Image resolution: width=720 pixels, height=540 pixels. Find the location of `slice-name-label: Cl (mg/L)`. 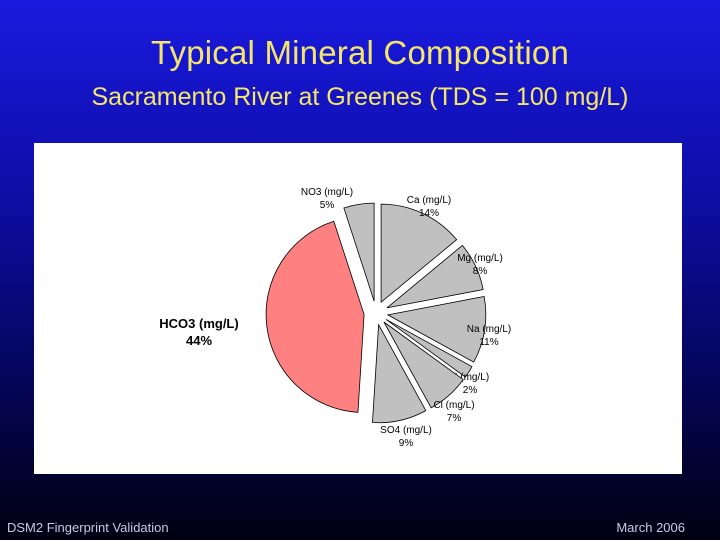

slice-name-label: Cl (mg/L) is located at coordinates (453, 405).